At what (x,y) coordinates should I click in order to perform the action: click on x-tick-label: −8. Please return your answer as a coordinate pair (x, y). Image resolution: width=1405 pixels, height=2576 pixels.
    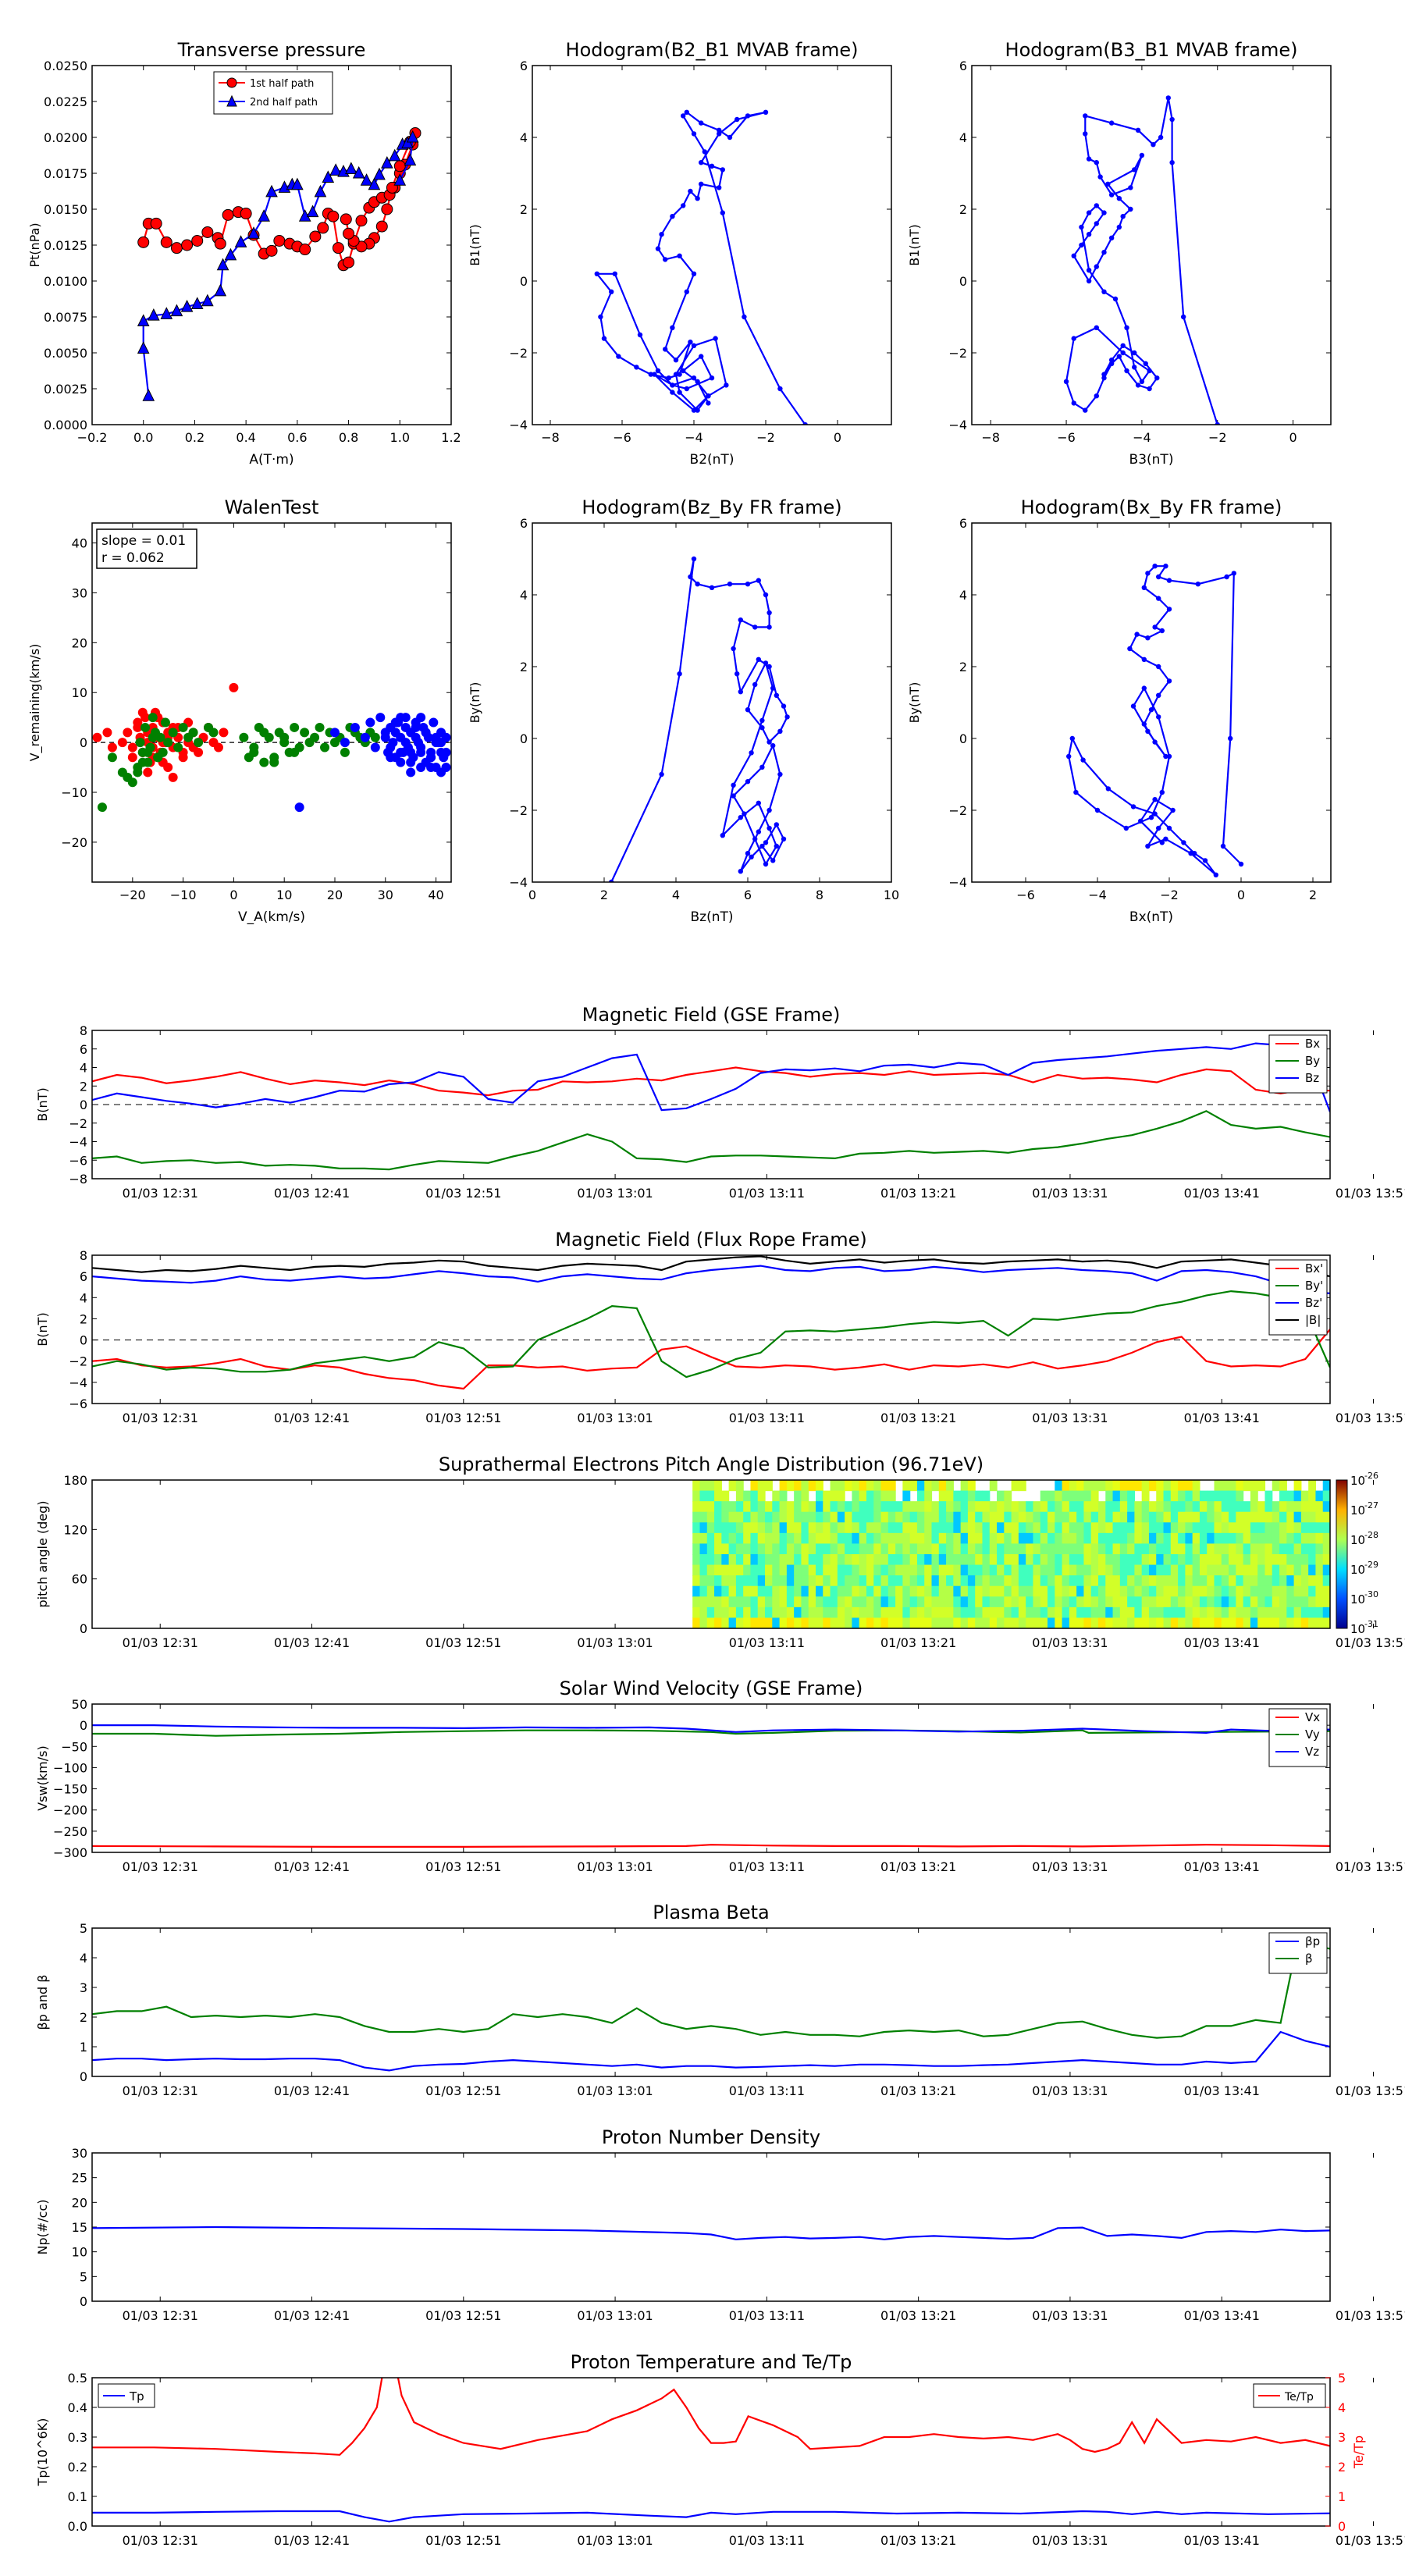
    Looking at the image, I should click on (991, 437).